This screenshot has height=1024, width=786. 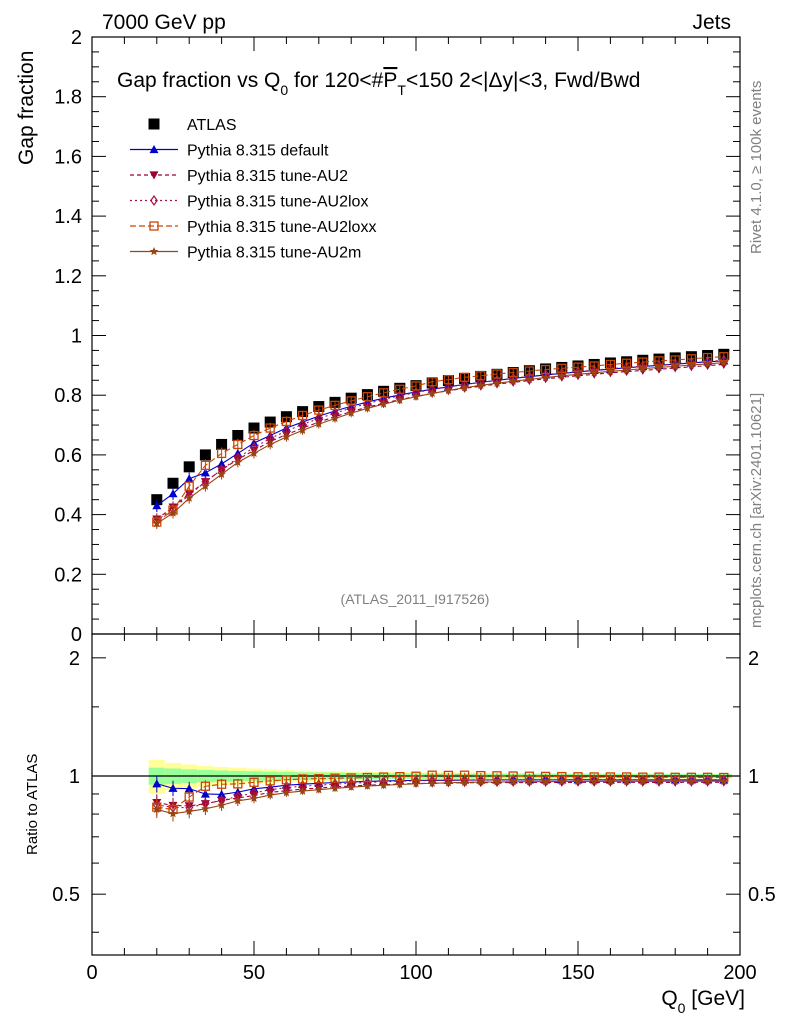 I want to click on y-tick-label: 1.6, so click(x=68, y=157).